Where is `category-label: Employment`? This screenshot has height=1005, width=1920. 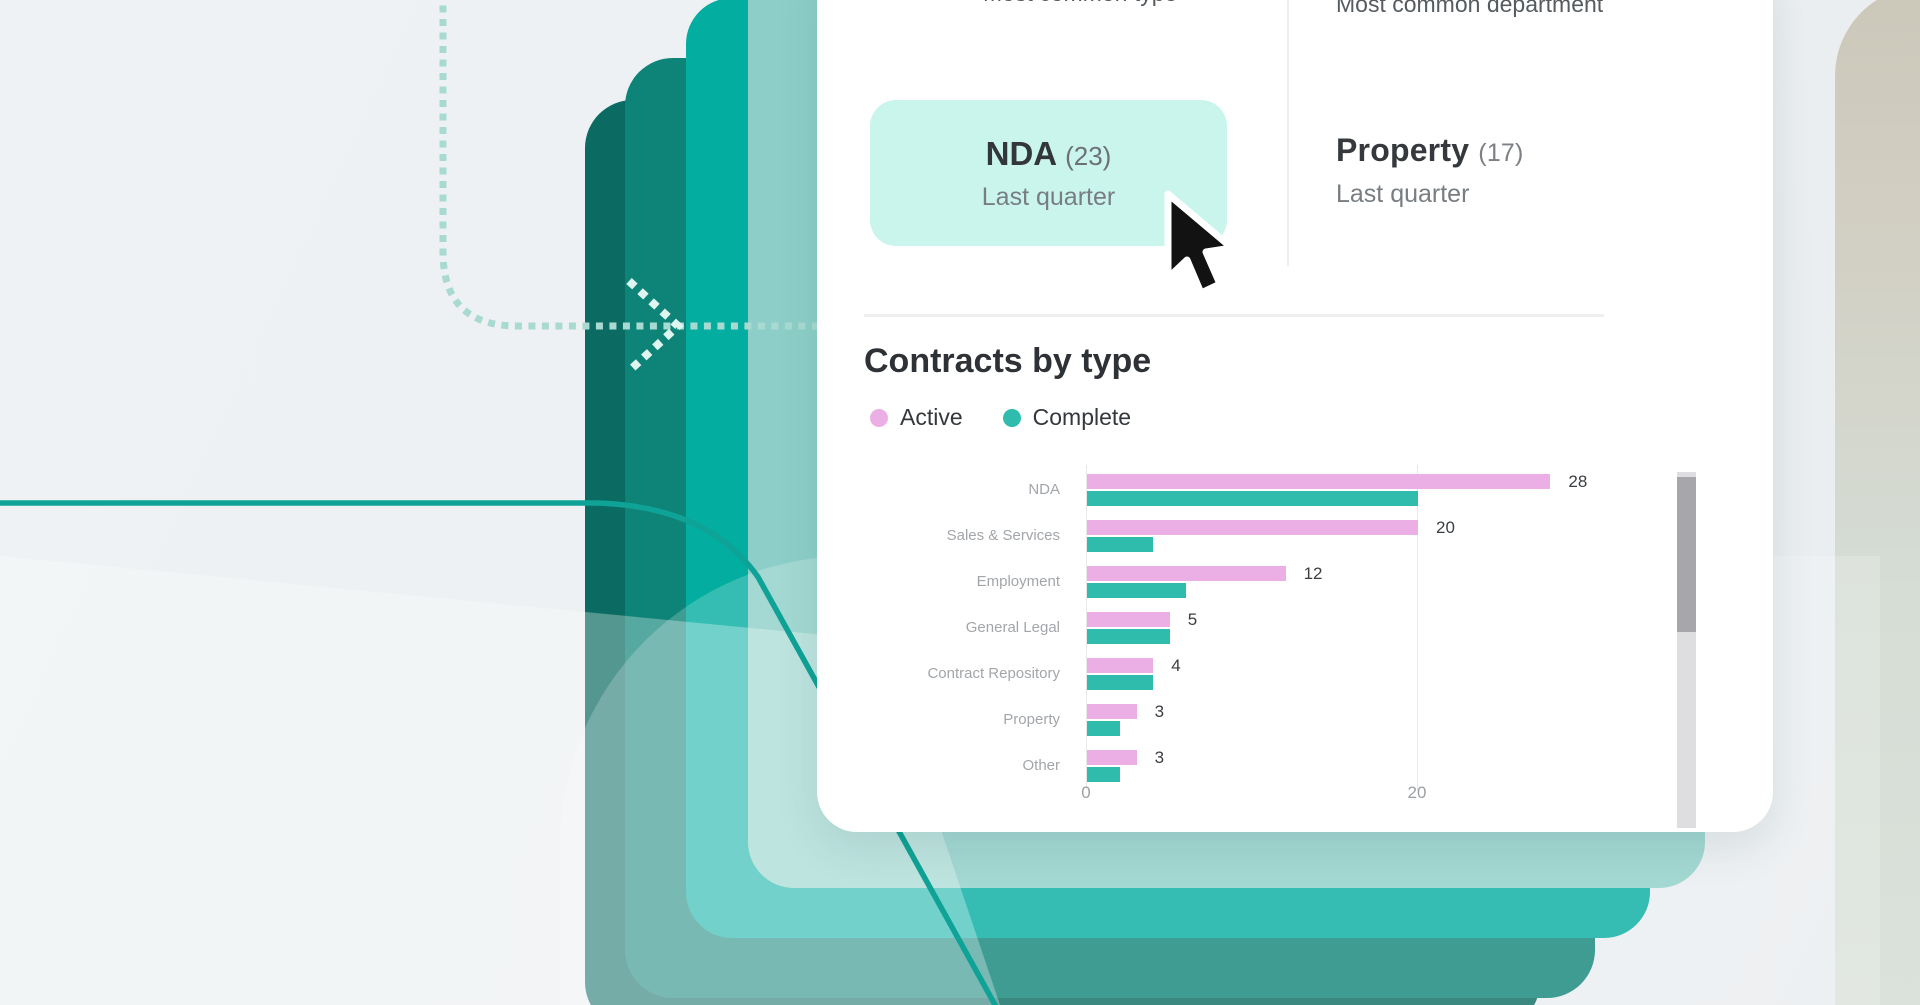
category-label: Employment is located at coordinates (1018, 581).